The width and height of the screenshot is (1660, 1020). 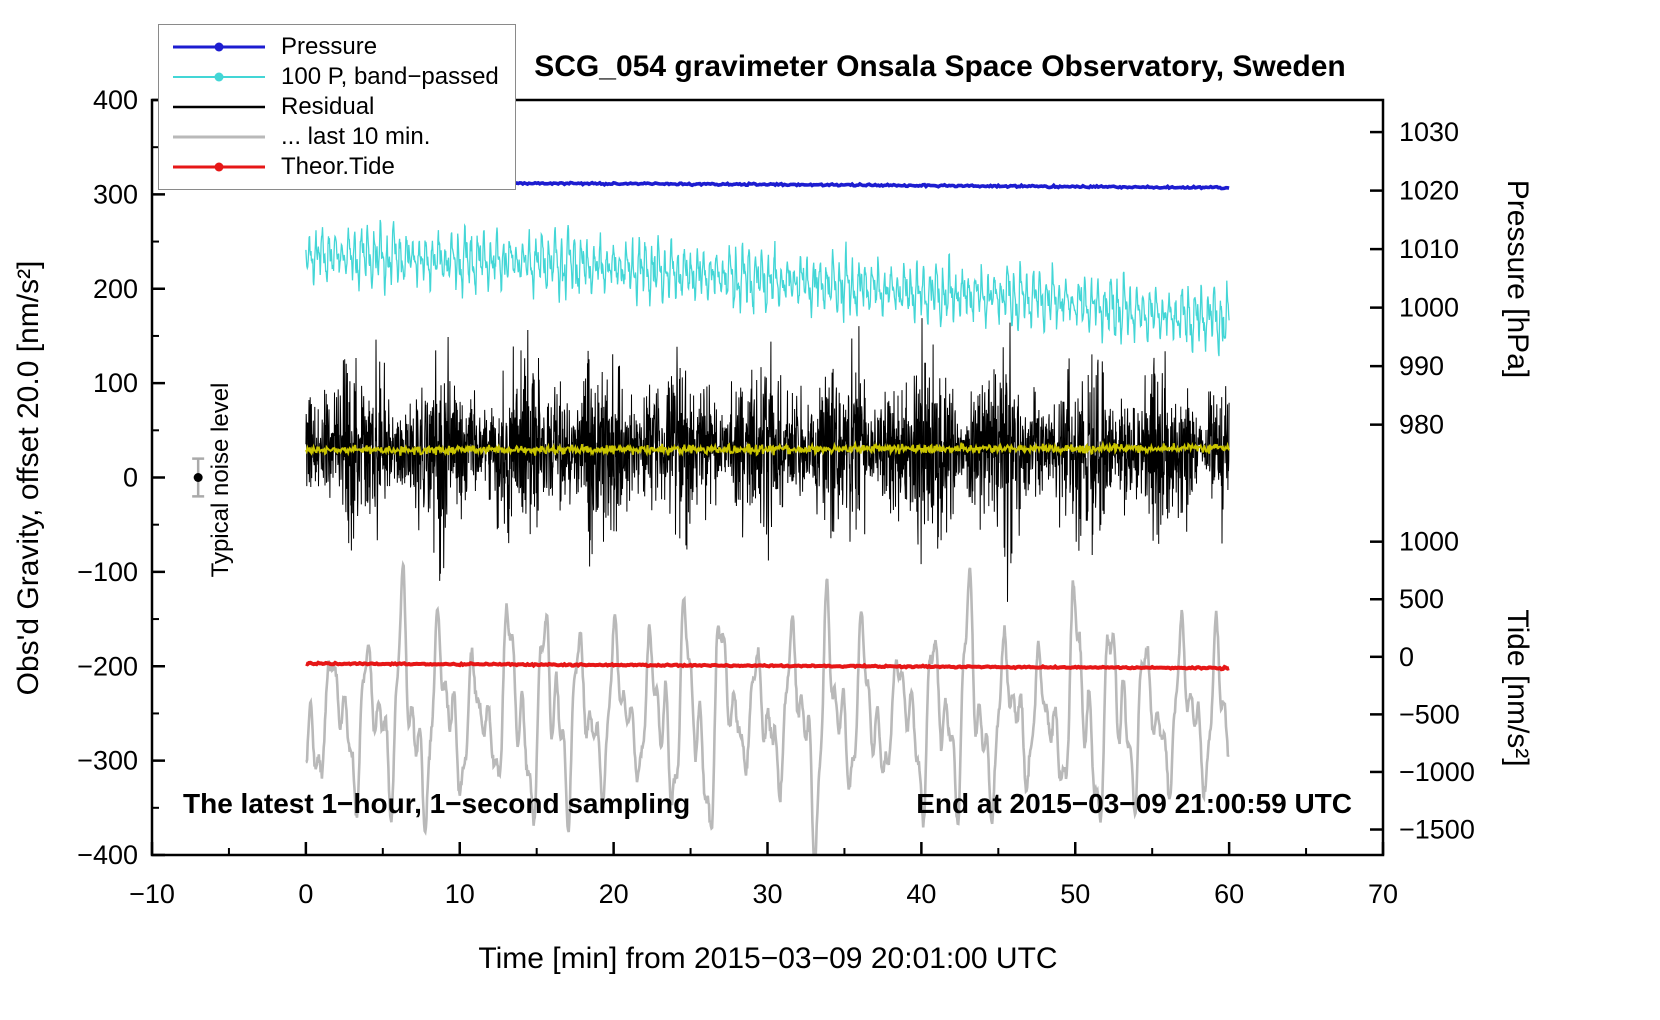 What do you see at coordinates (1429, 714) in the screenshot?
I see `tide-tick-label: −500` at bounding box center [1429, 714].